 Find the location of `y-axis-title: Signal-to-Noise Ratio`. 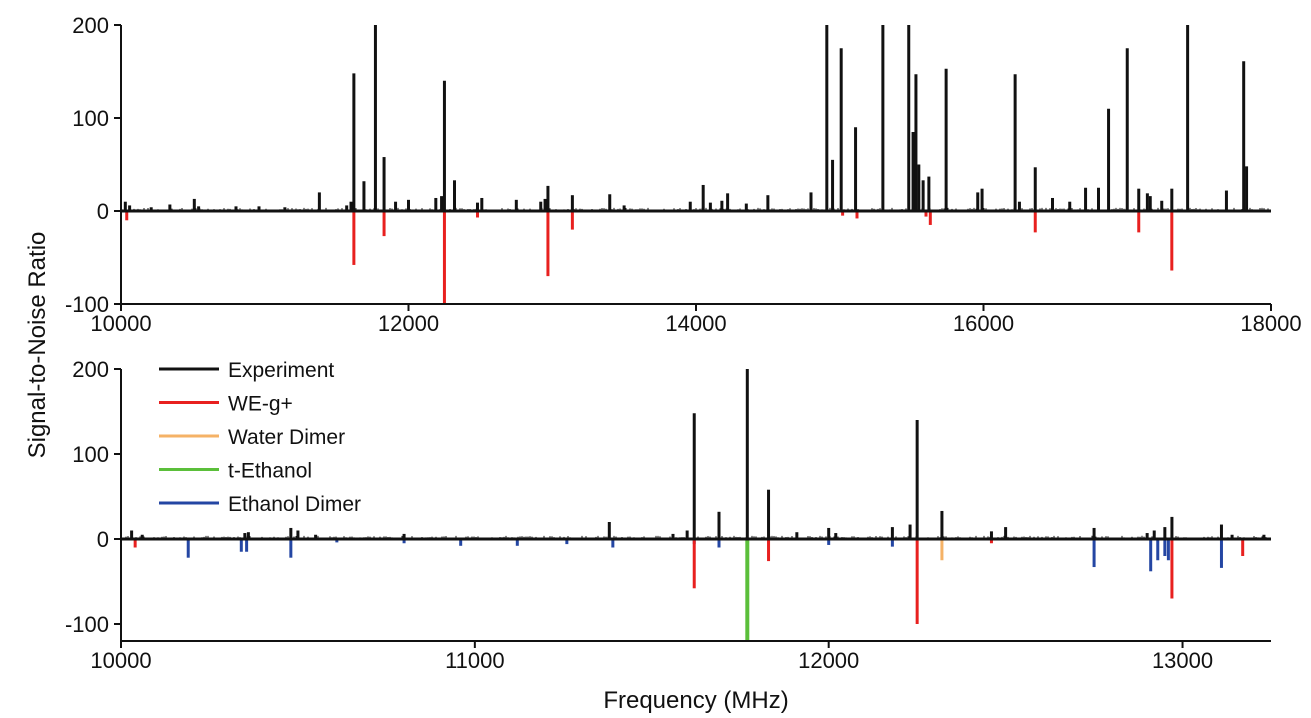

y-axis-title: Signal-to-Noise Ratio is located at coordinates (37, 345).